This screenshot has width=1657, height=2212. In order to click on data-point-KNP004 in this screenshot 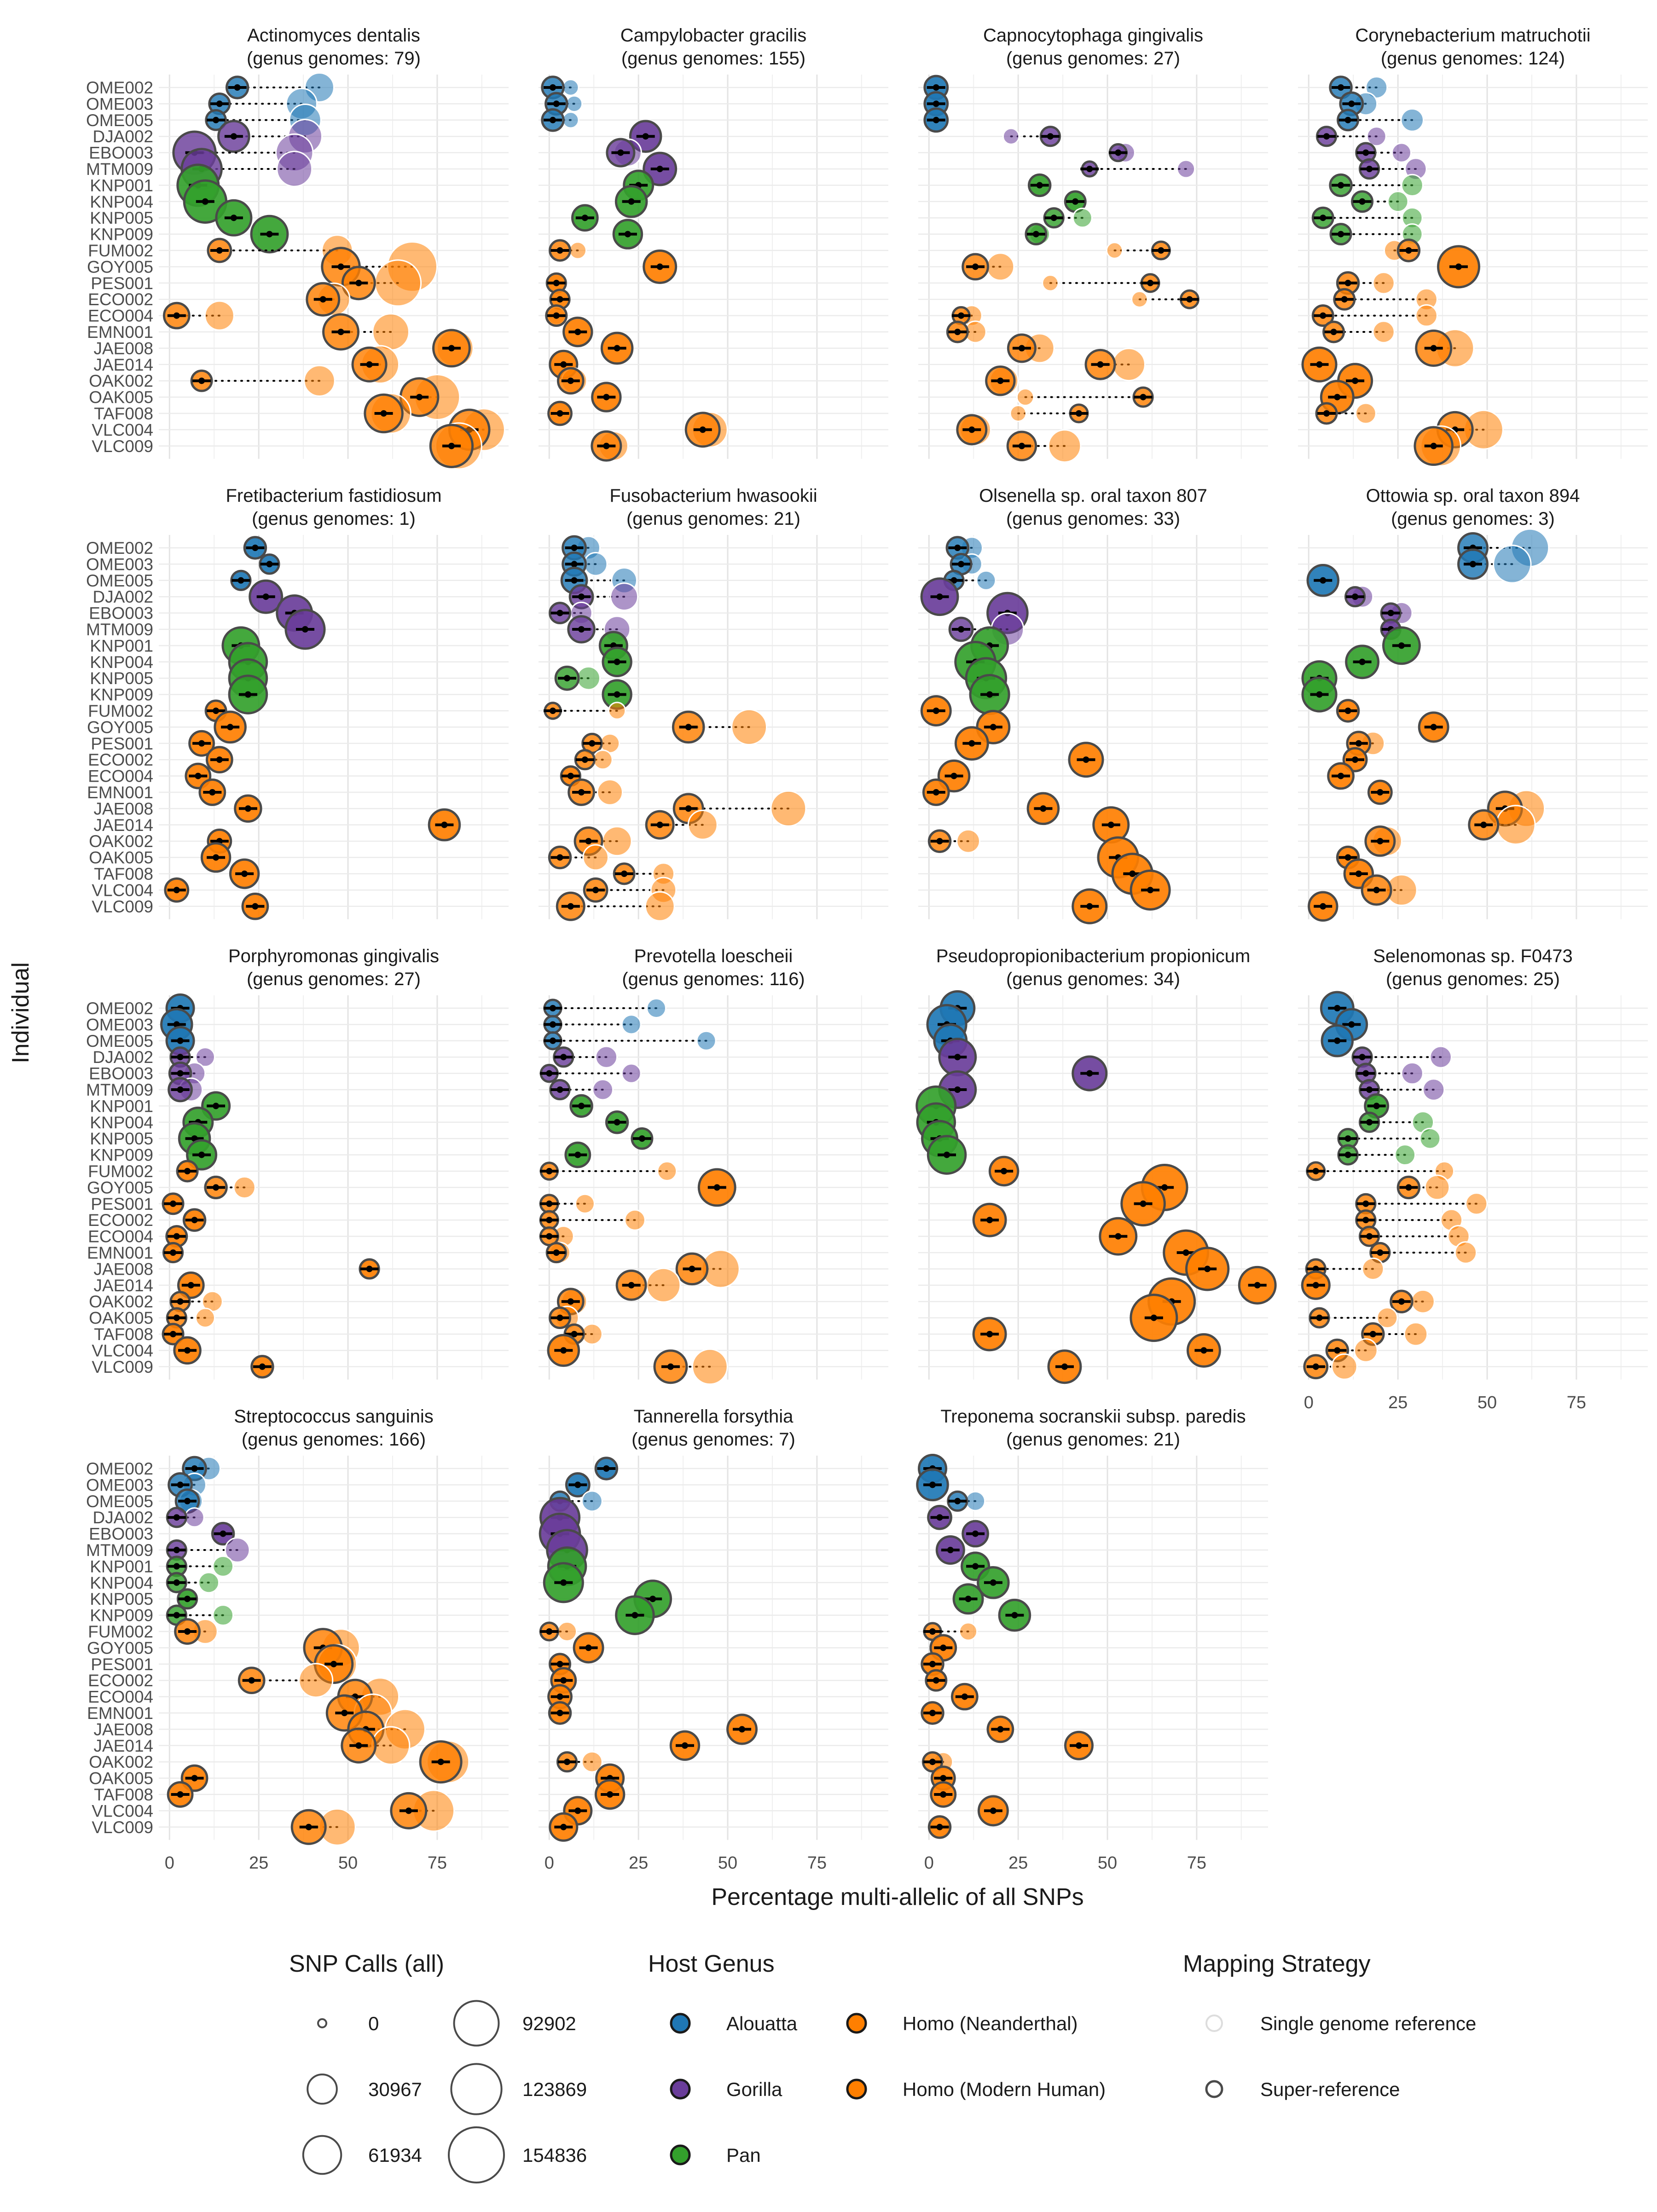, I will do `click(993, 1583)`.